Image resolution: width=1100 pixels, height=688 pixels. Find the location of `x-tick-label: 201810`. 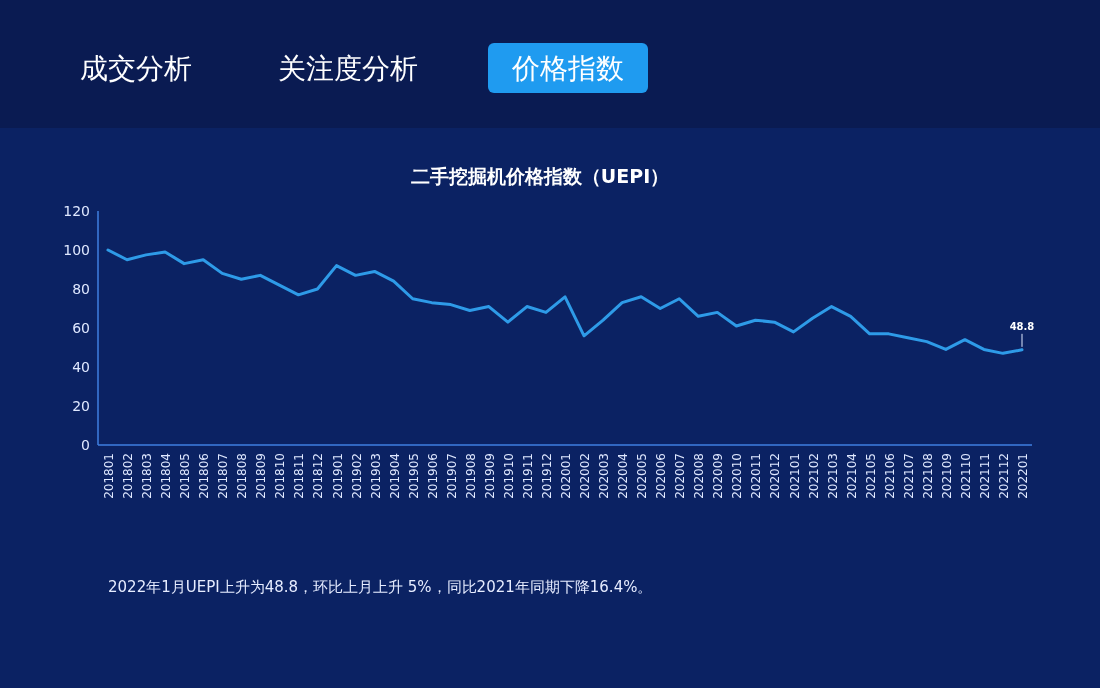

x-tick-label: 201810 is located at coordinates (280, 476).